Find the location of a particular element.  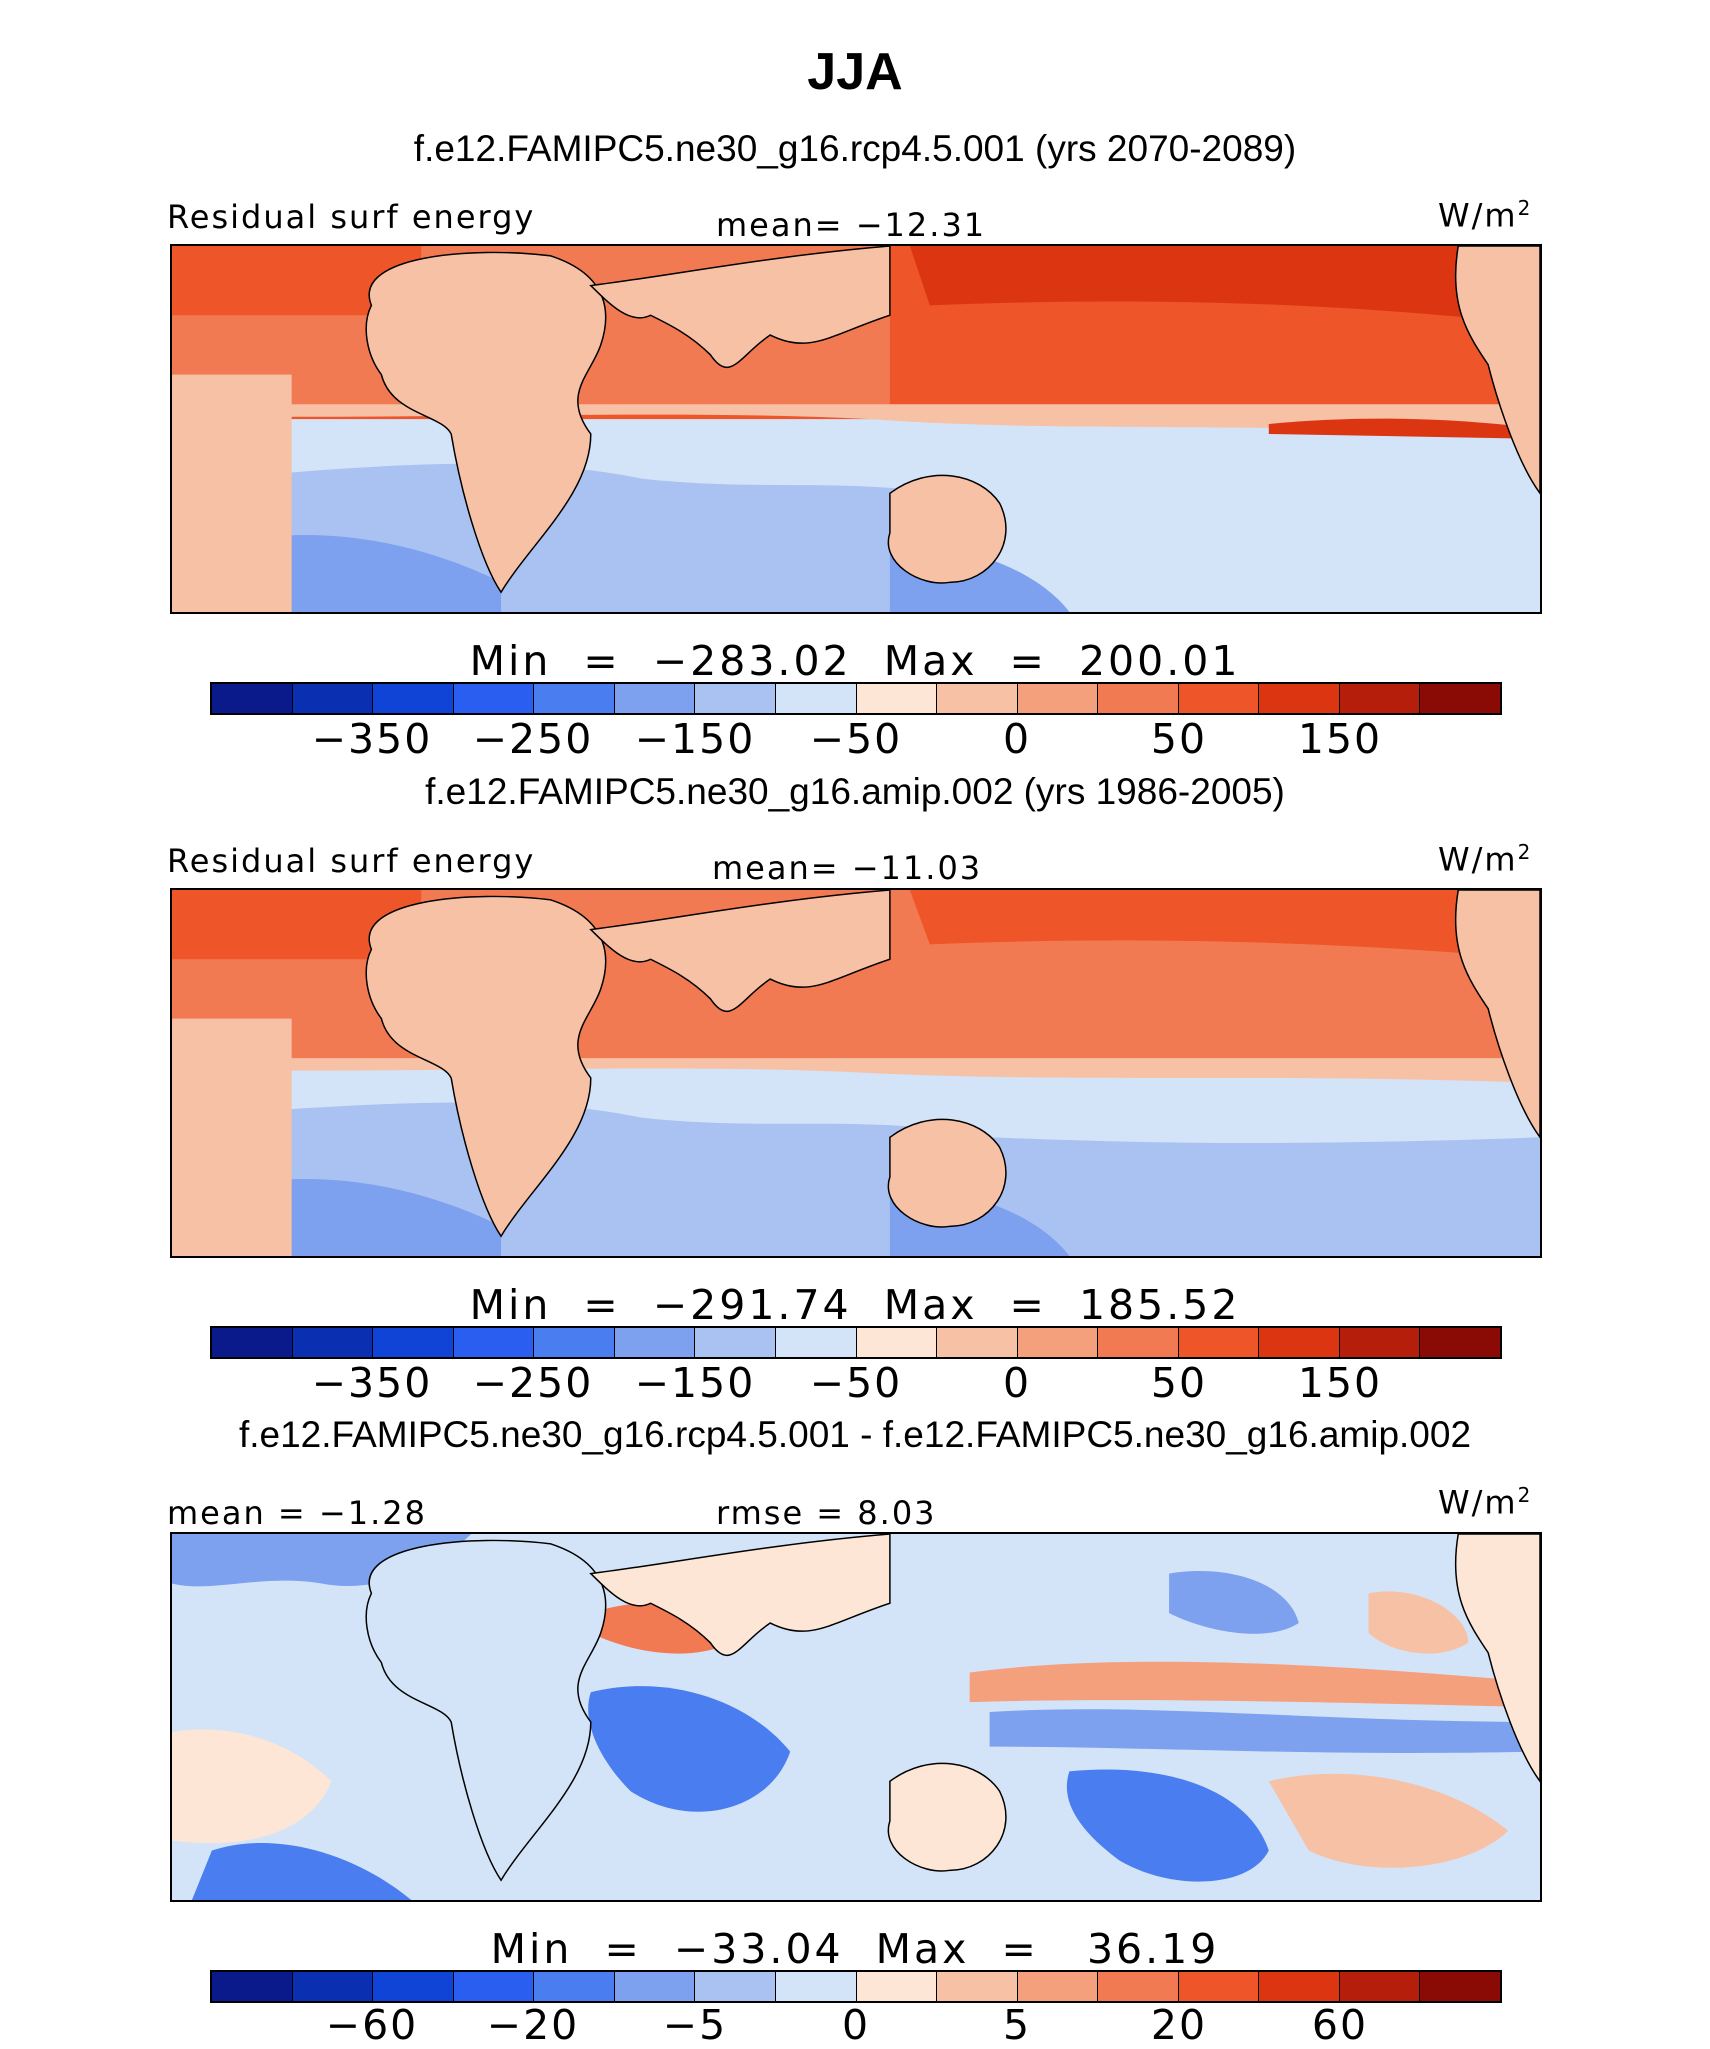

panel-1-units-label: W/m2 is located at coordinates (1485, 215).